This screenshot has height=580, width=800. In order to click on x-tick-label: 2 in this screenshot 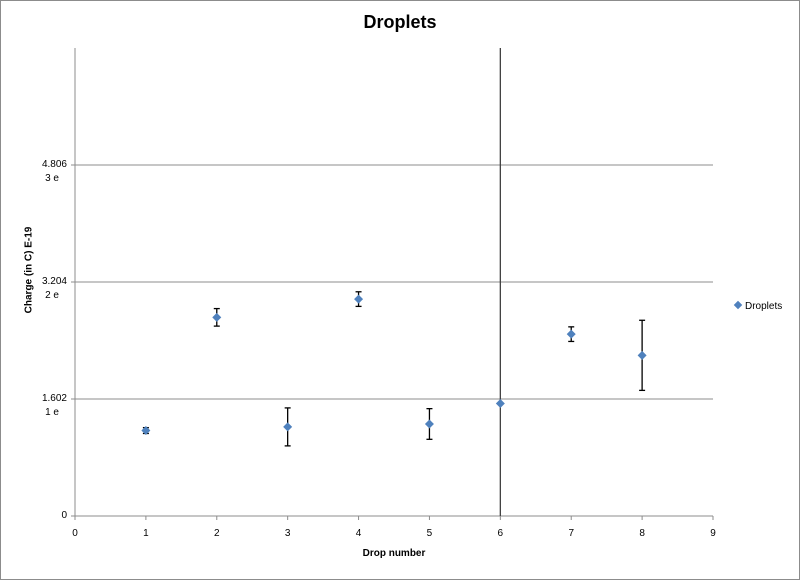, I will do `click(216, 533)`.